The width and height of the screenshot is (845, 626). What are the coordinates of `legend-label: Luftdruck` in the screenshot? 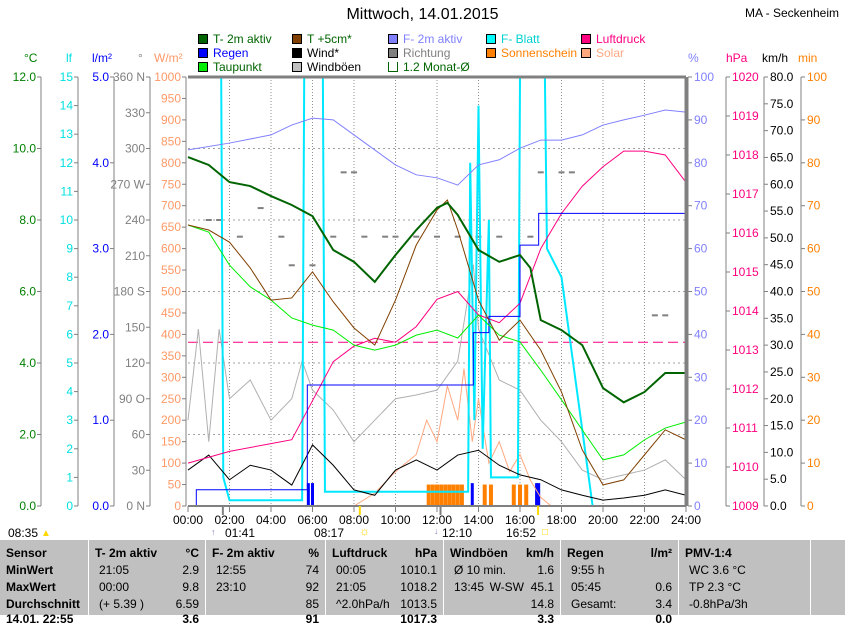 It's located at (621, 39).